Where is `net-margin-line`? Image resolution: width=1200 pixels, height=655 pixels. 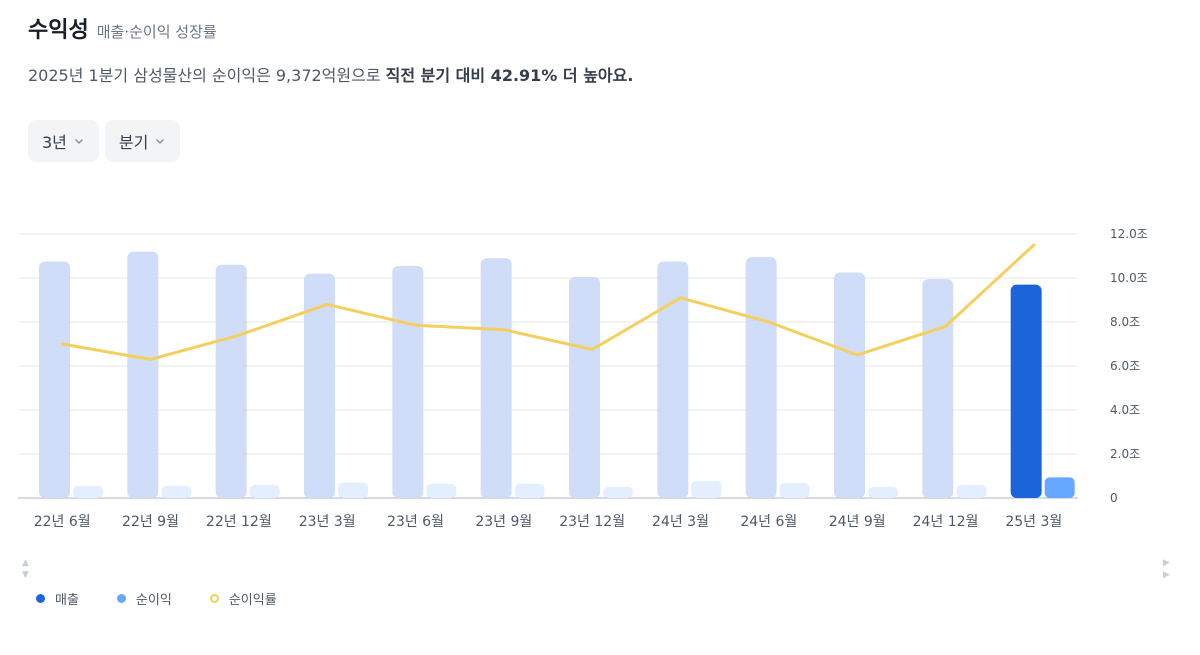 net-margin-line is located at coordinates (548, 302).